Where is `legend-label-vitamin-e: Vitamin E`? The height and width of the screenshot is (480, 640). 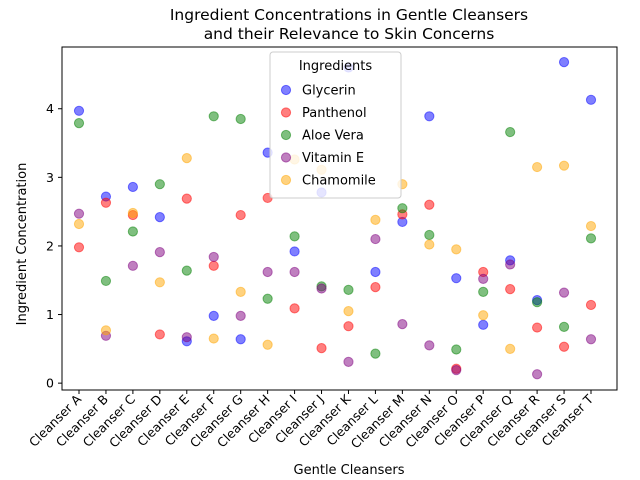 legend-label-vitamin-e: Vitamin E is located at coordinates (333, 158).